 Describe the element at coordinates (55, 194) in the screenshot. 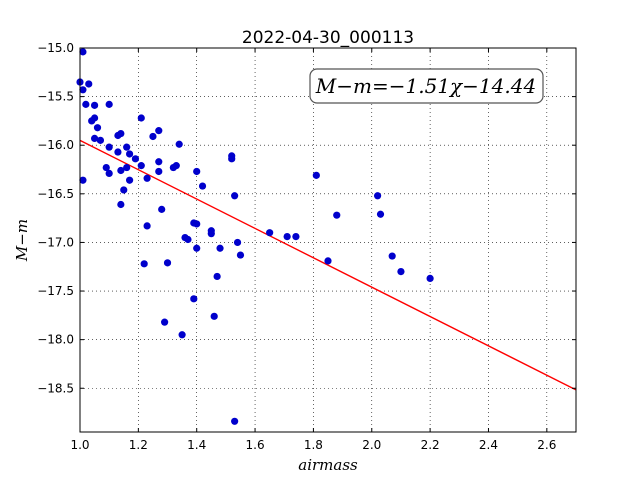

I see `y-tick-label: −16.5` at that location.